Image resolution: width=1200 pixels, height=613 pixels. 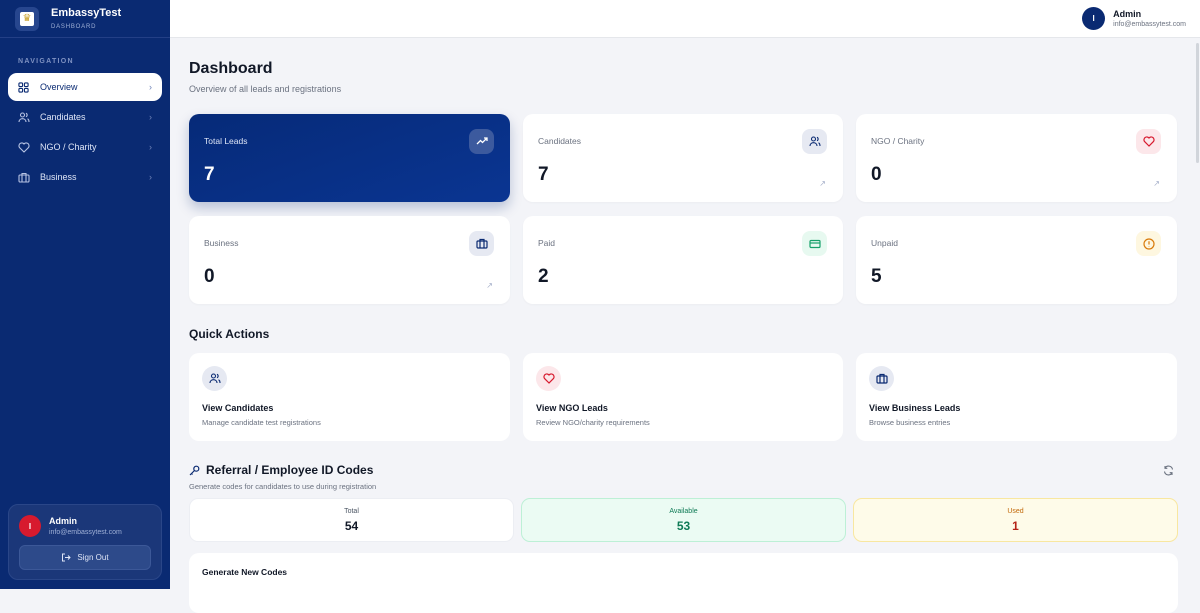 What do you see at coordinates (27, 18) in the screenshot?
I see `logo-icon: ♛` at bounding box center [27, 18].